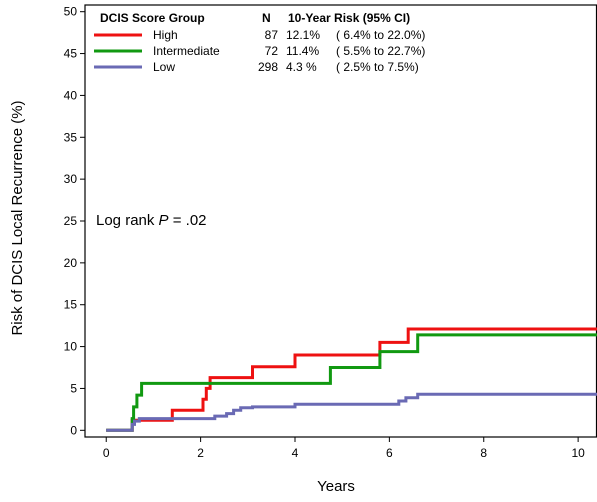  What do you see at coordinates (165, 35) in the screenshot?
I see `legend-label-high: High` at bounding box center [165, 35].